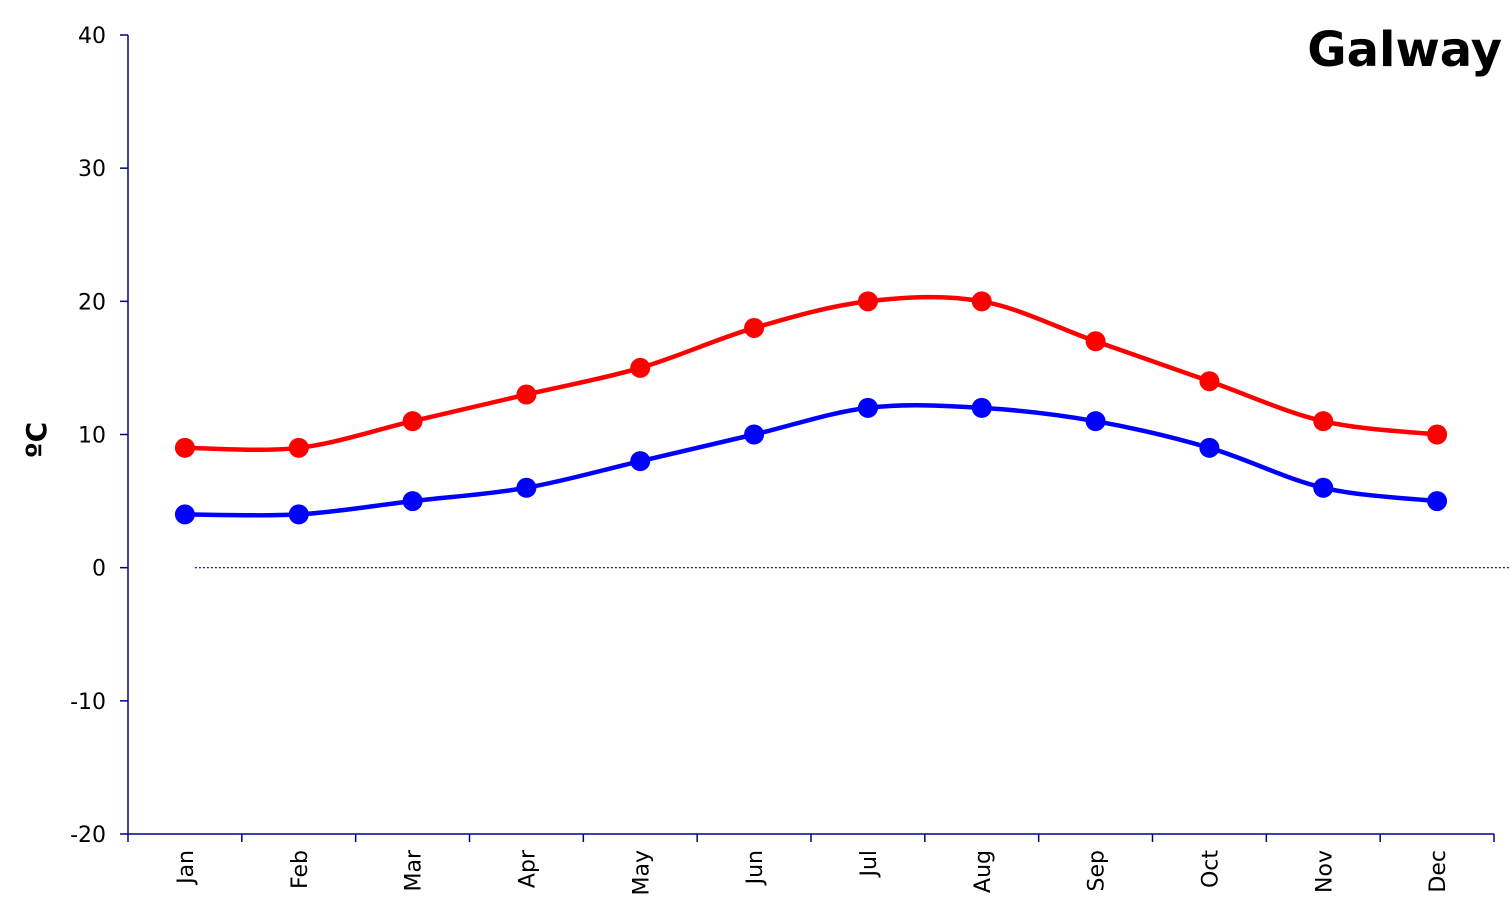  What do you see at coordinates (1097, 870) in the screenshot?
I see `x-tick-label: Sep` at bounding box center [1097, 870].